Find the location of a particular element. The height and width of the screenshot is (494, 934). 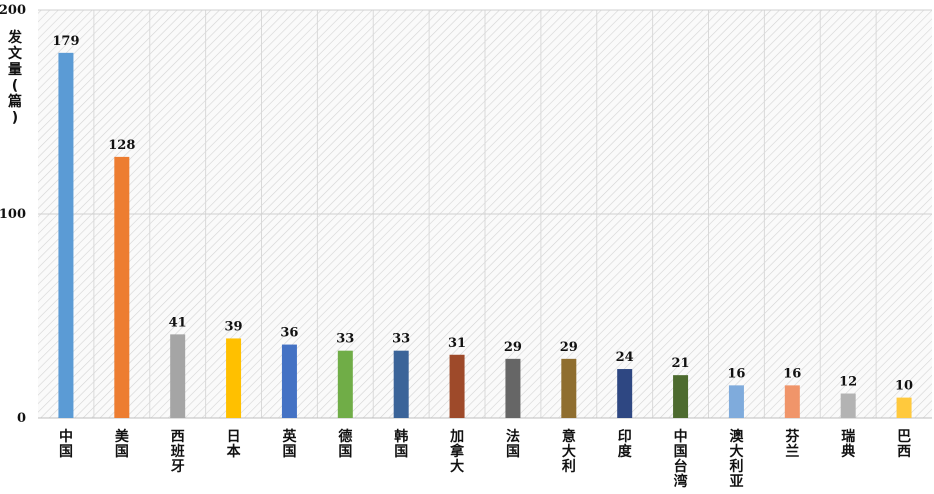

y-tick-label: 0 is located at coordinates (21, 418).